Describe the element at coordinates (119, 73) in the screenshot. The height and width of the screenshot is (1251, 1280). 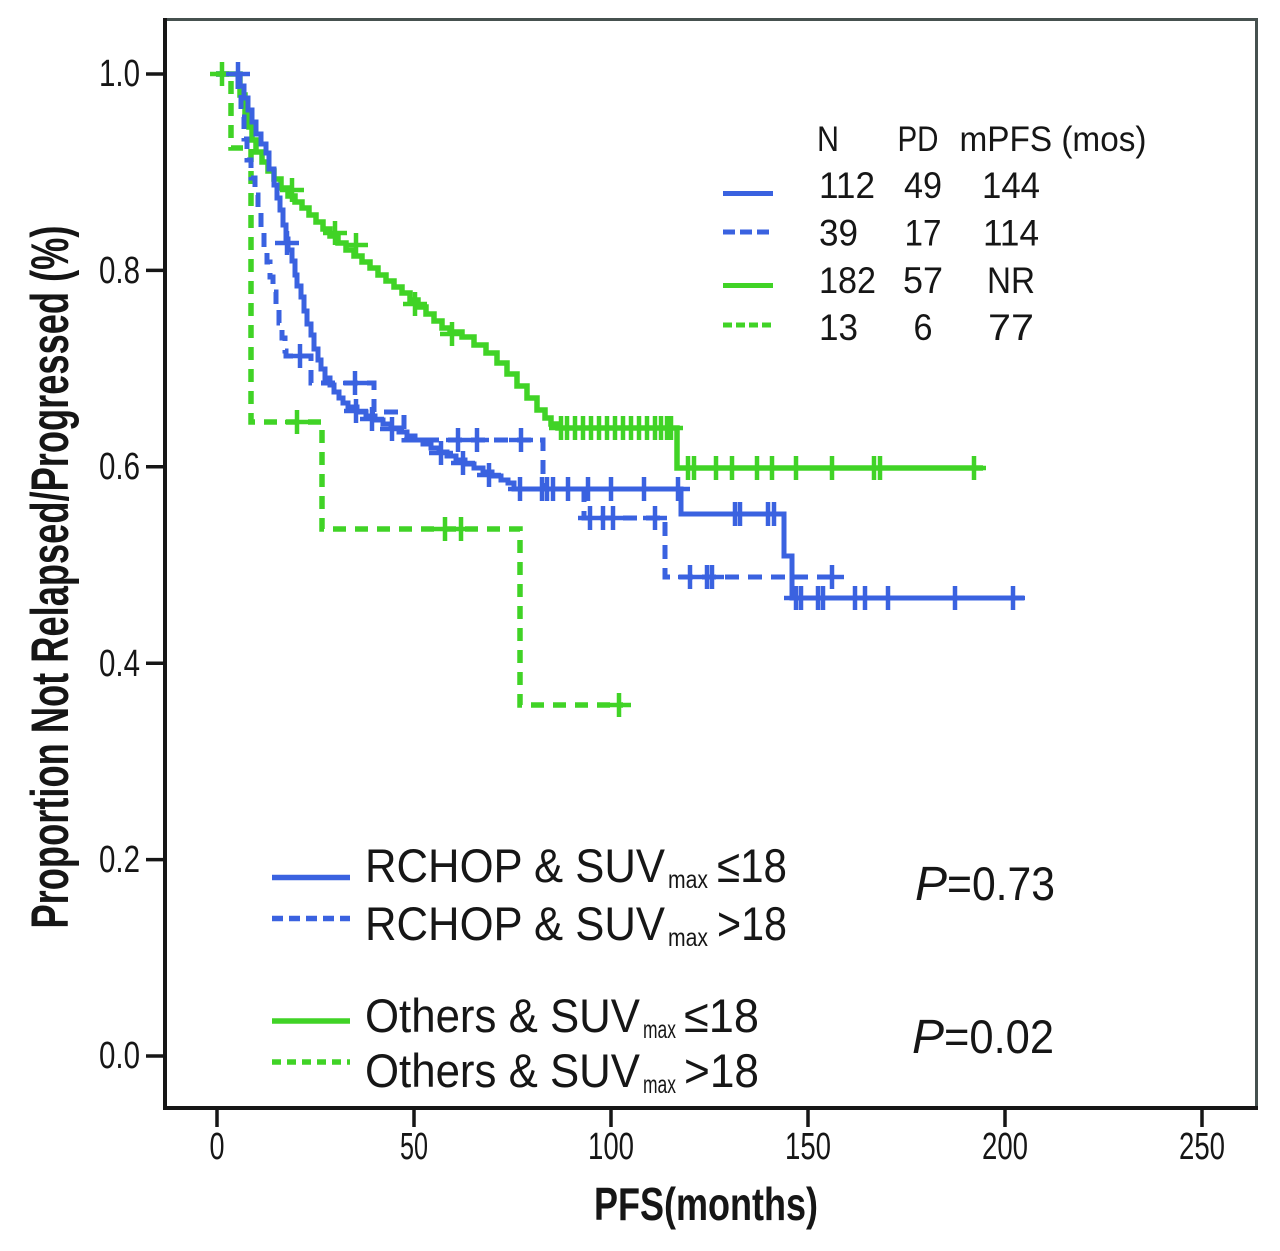
I see `svg-text: 1.0` at that location.